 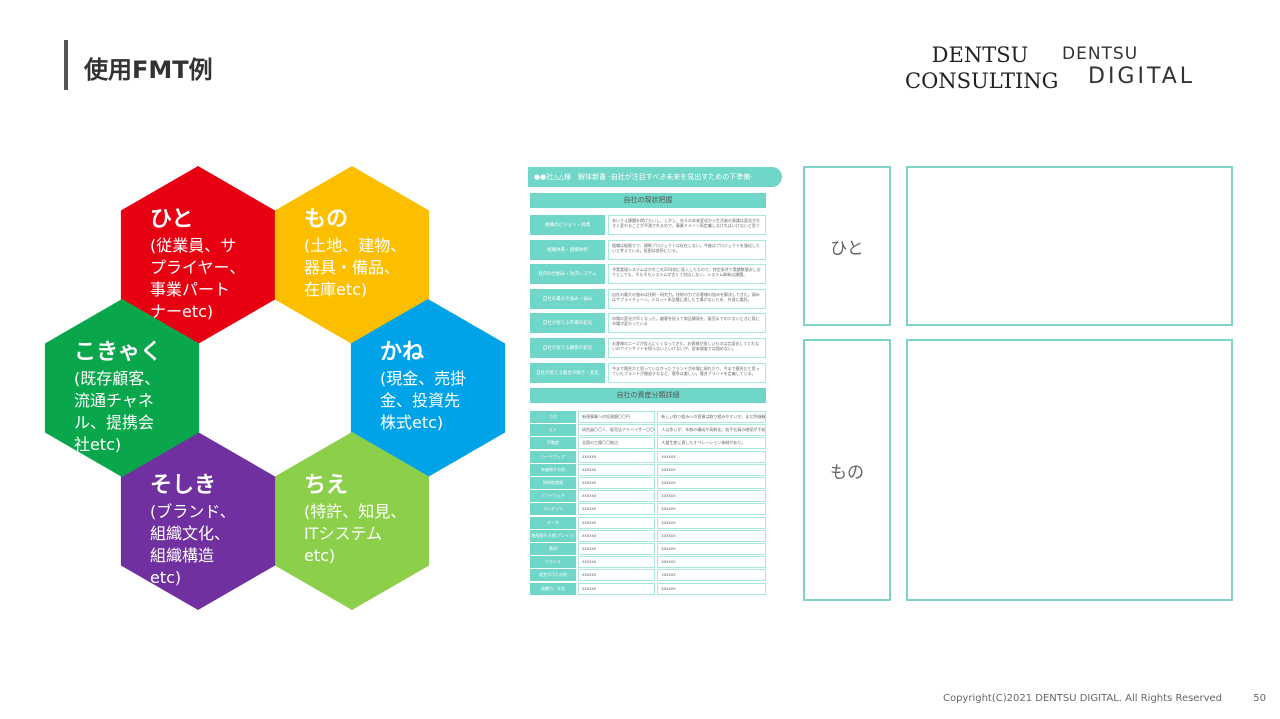 I want to click on hexagon-label: もの (土地、建物、 器具・備品、 在庫etc), so click(x=355, y=253).